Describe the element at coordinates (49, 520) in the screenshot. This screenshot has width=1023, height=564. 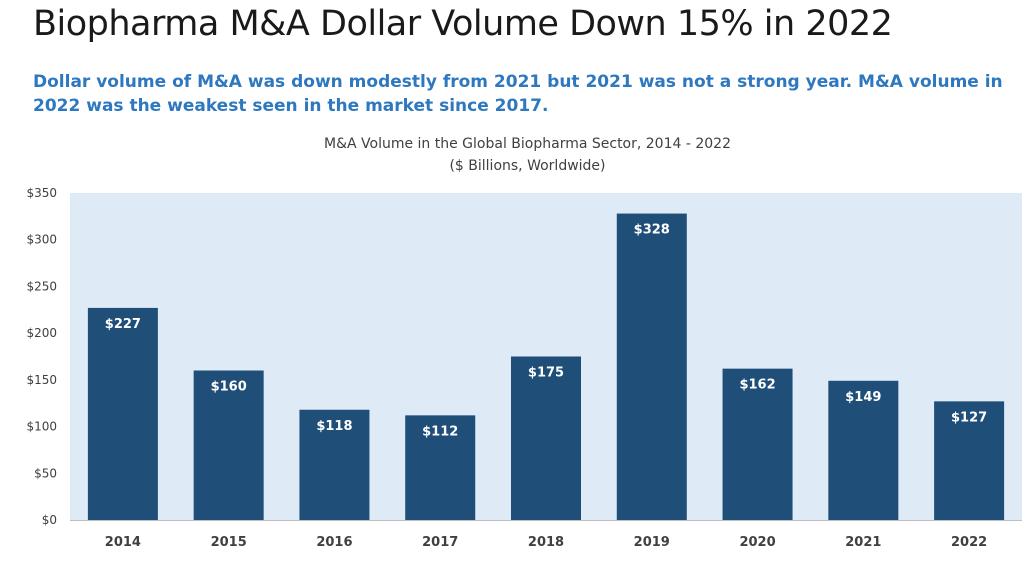
I see `y-tick-label: $0` at that location.